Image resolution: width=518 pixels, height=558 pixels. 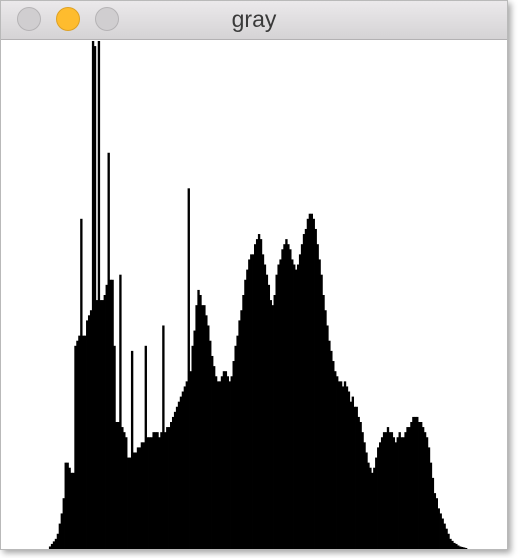 What do you see at coordinates (68, 19) in the screenshot?
I see `minimize-button` at bounding box center [68, 19].